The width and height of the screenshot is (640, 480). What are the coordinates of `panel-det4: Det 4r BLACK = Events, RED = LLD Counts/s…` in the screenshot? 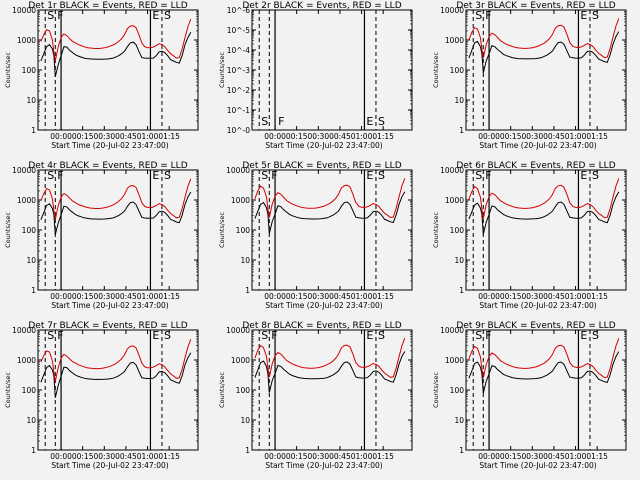 It's located at (101, 235).